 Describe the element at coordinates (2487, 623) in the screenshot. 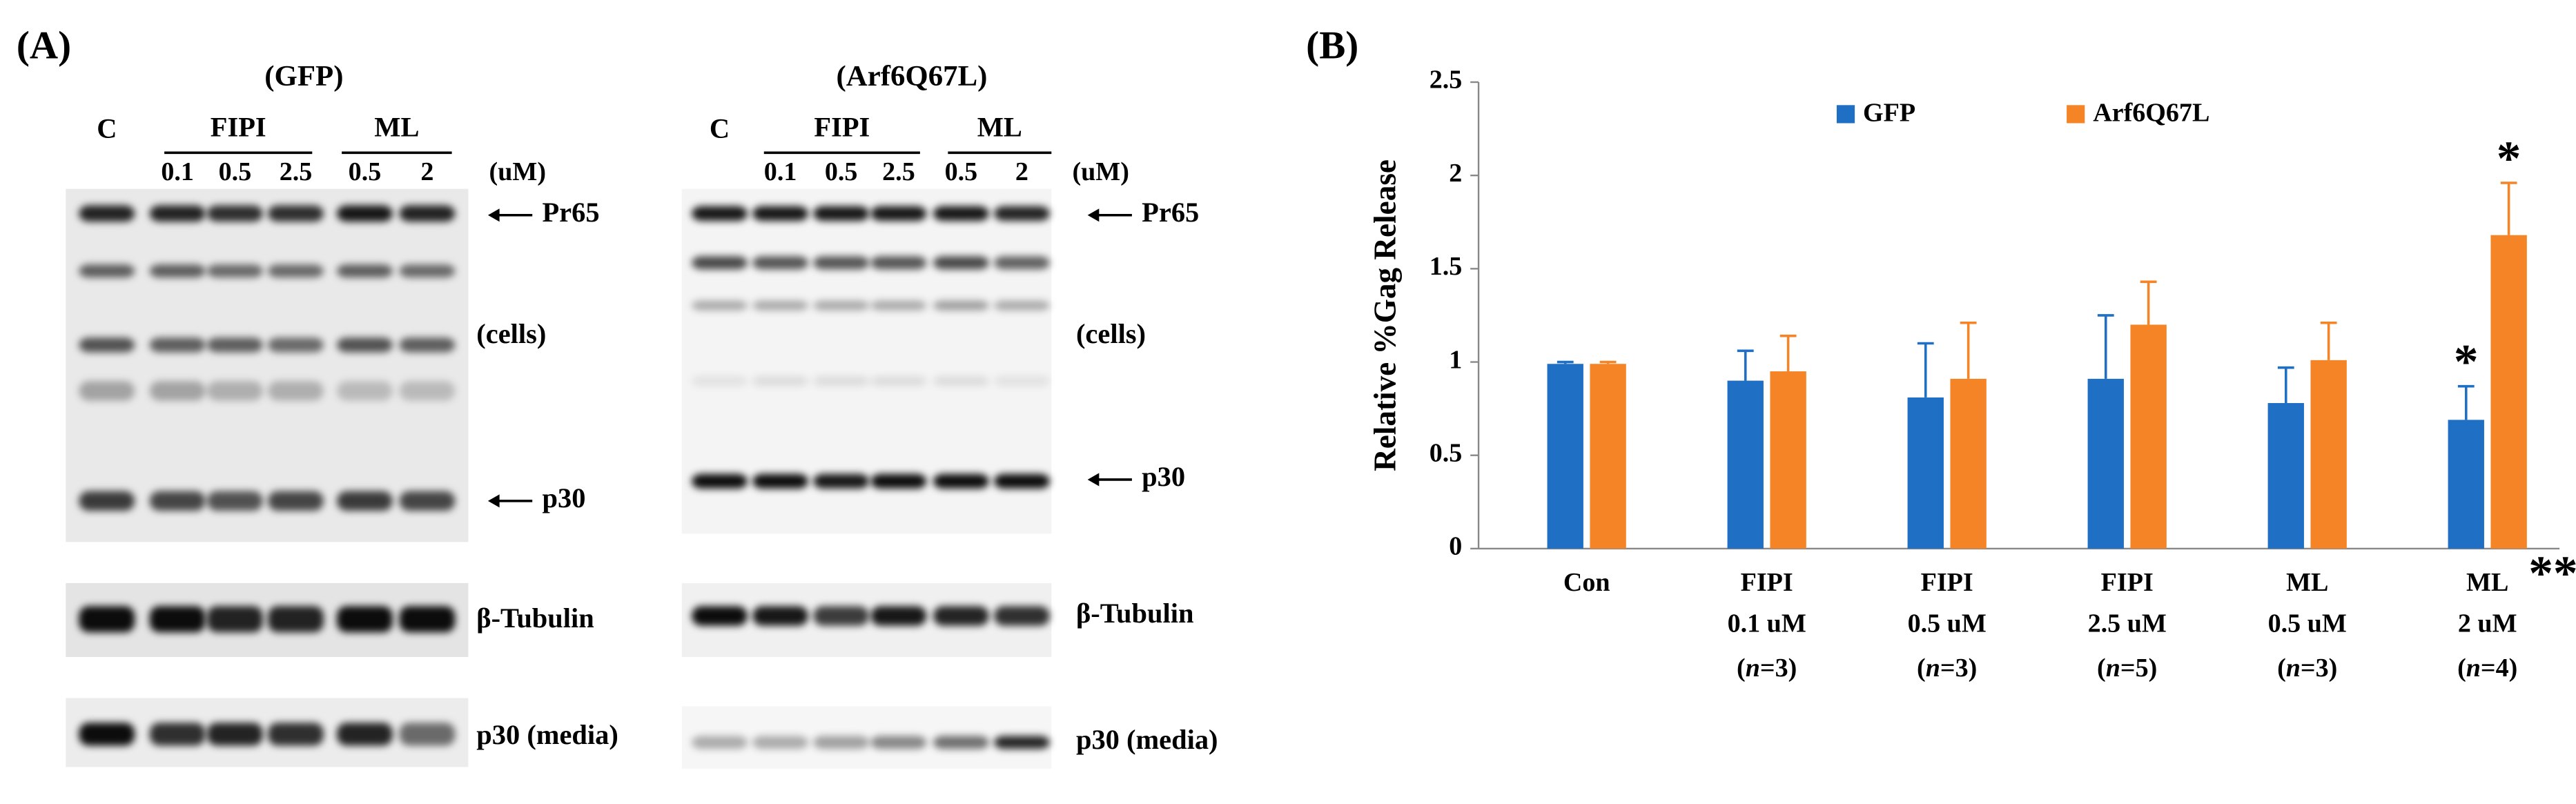

I see `x-tick-label: 2 uM` at that location.